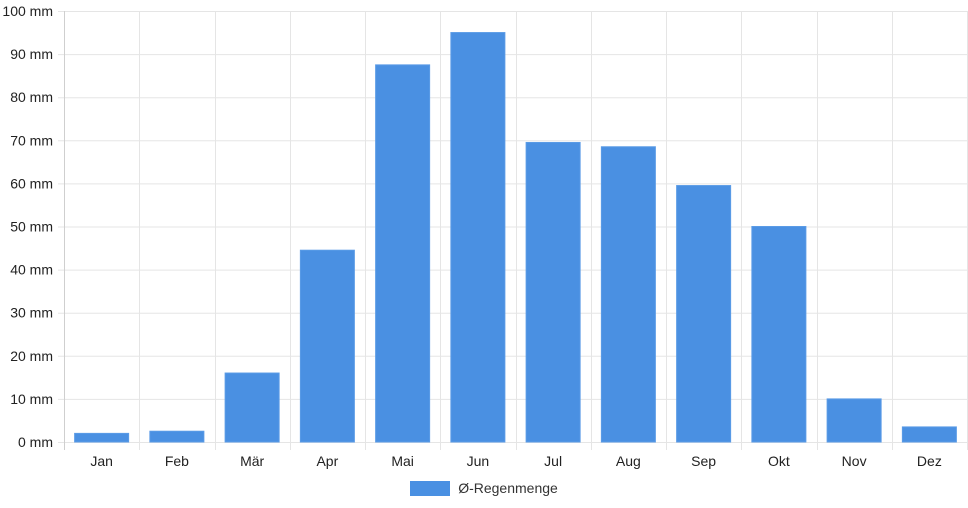  What do you see at coordinates (27, 11) in the screenshot?
I see `y-tick-label: 100 mm` at bounding box center [27, 11].